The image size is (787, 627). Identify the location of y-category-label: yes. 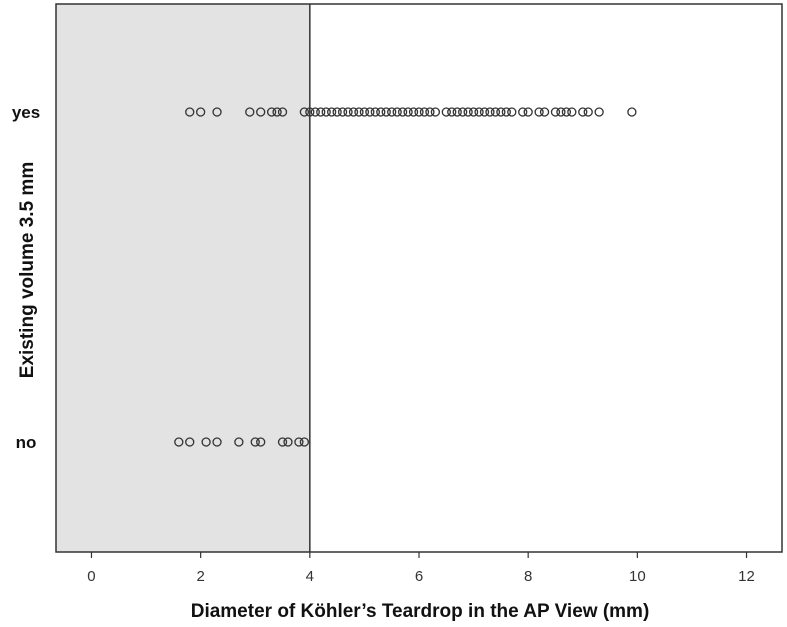
(26, 112).